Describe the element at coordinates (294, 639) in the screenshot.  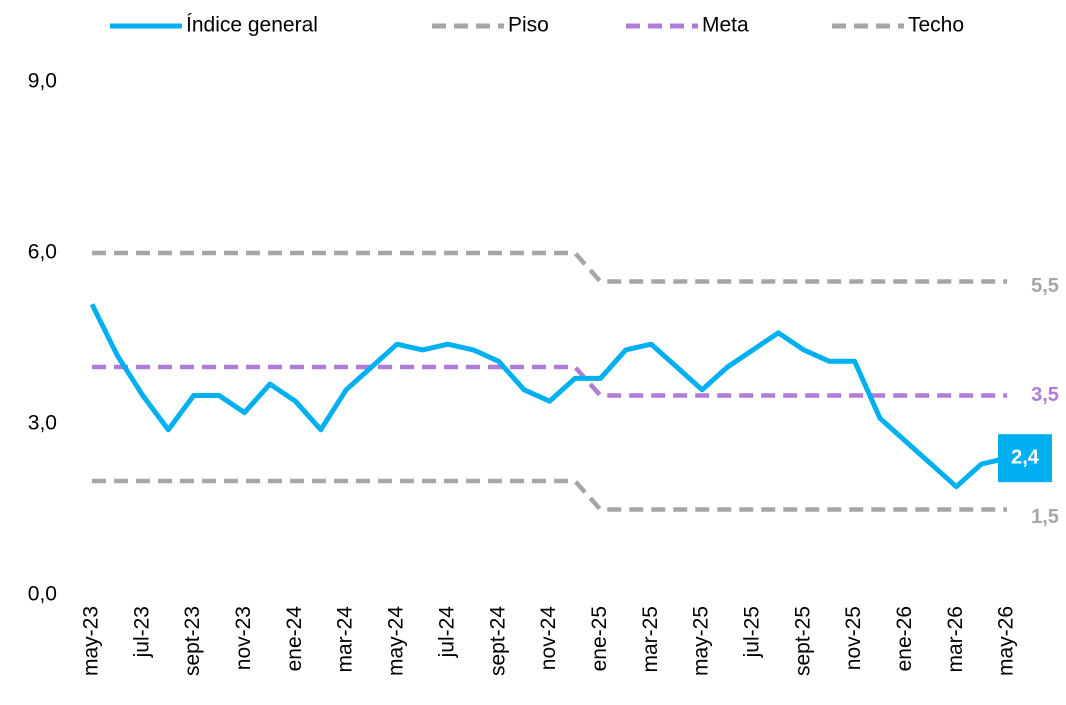
I see `x-tick-label: ene-24` at that location.